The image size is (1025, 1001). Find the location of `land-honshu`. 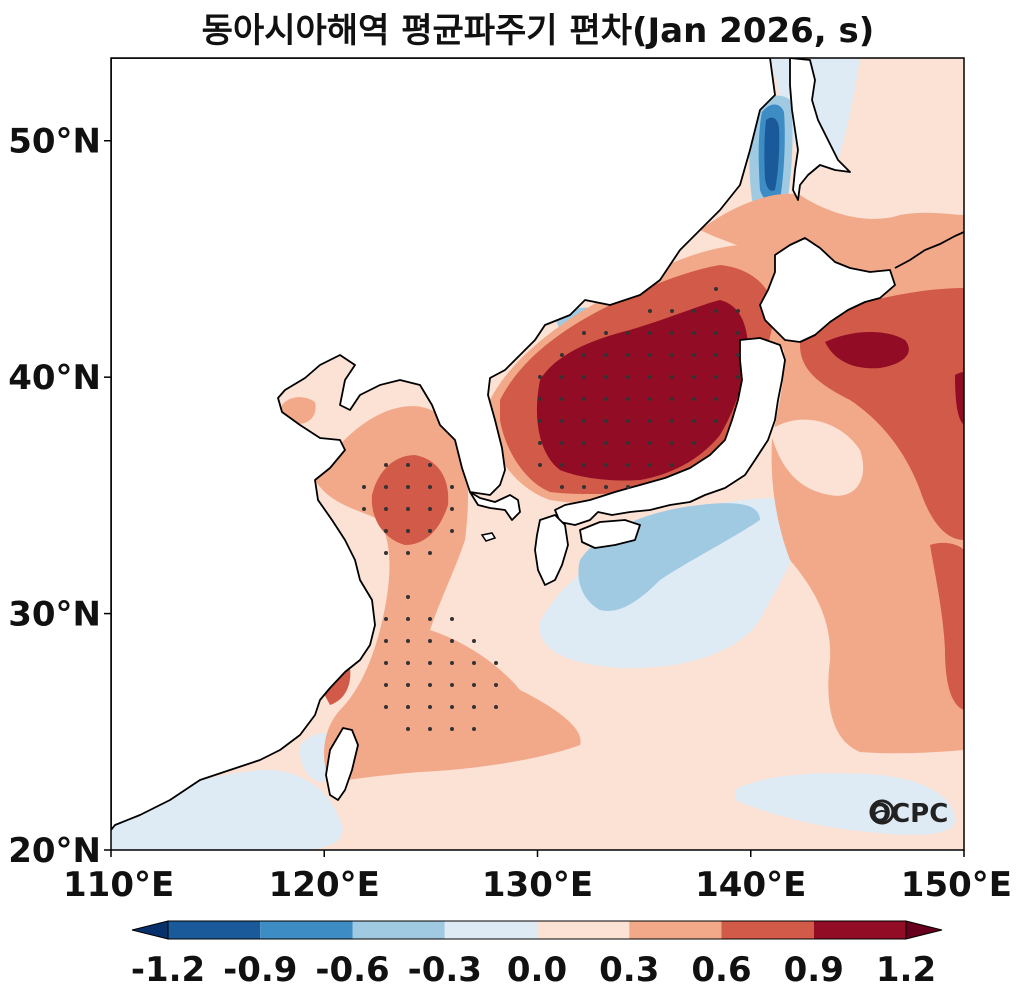

land-honshu is located at coordinates (670, 431).